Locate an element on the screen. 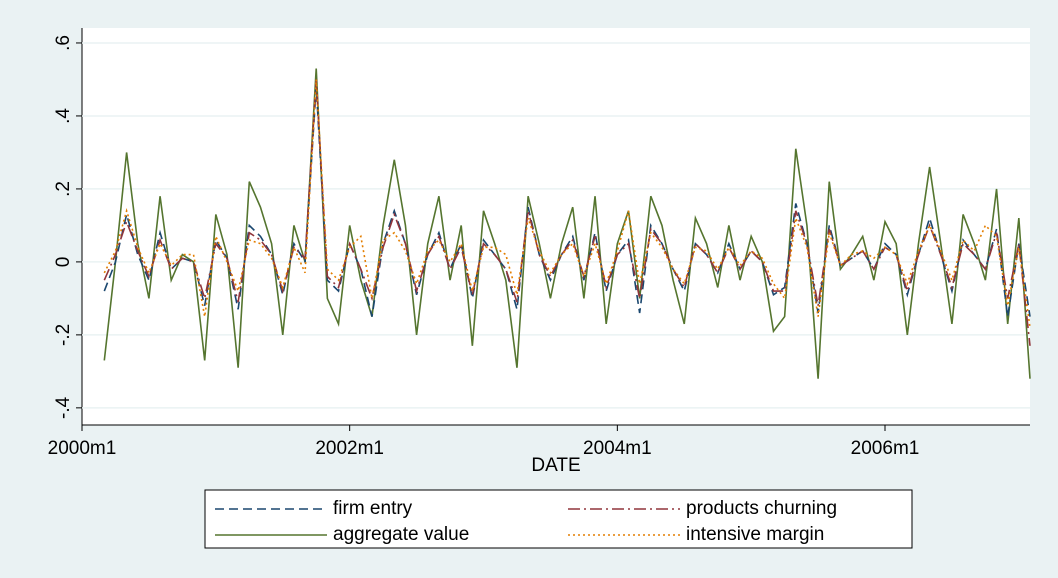 The height and width of the screenshot is (578, 1058). y-tick-label: .2 is located at coordinates (63, 189).